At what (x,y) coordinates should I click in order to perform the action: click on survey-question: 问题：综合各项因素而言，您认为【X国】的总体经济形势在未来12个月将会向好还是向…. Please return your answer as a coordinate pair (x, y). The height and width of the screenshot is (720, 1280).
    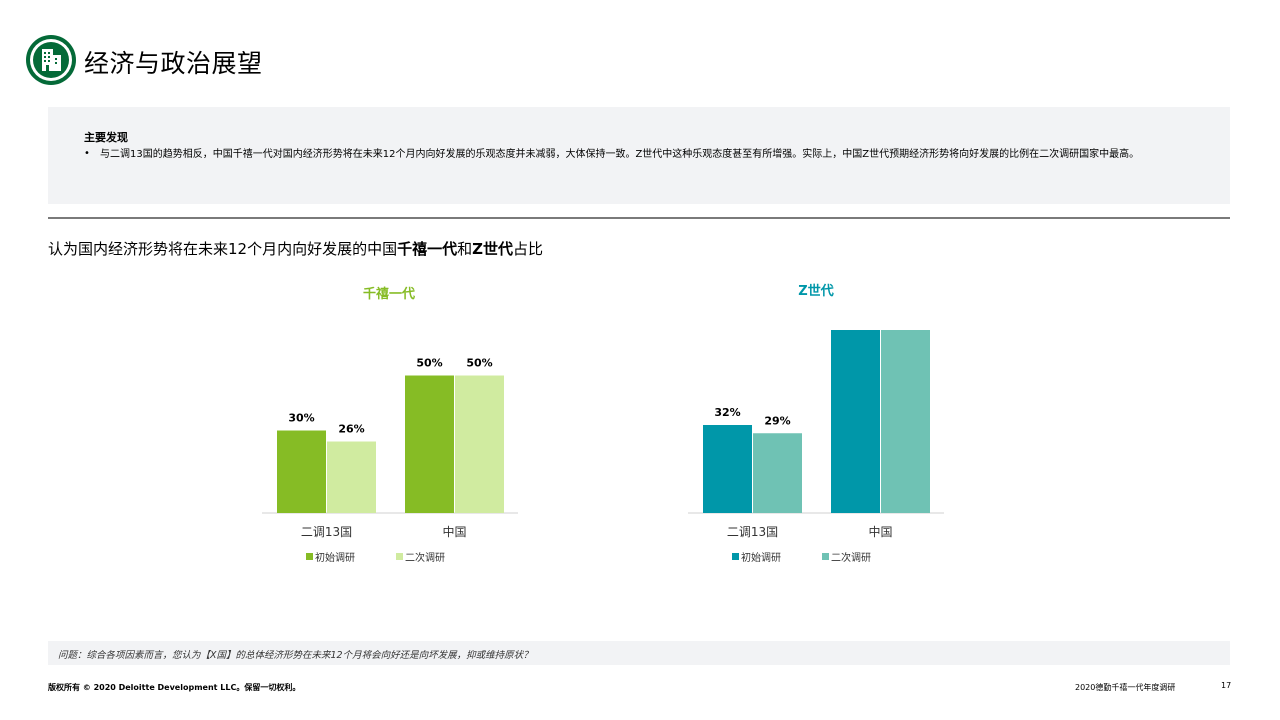
    Looking at the image, I should click on (295, 655).